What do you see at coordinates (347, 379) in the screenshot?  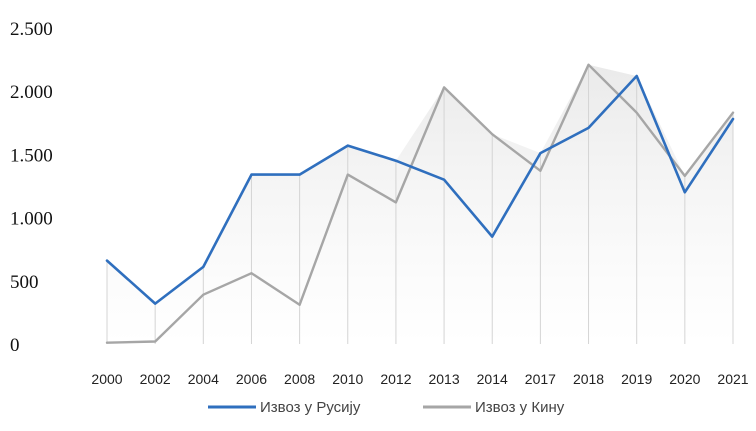 I see `x-tick-label: 2010` at bounding box center [347, 379].